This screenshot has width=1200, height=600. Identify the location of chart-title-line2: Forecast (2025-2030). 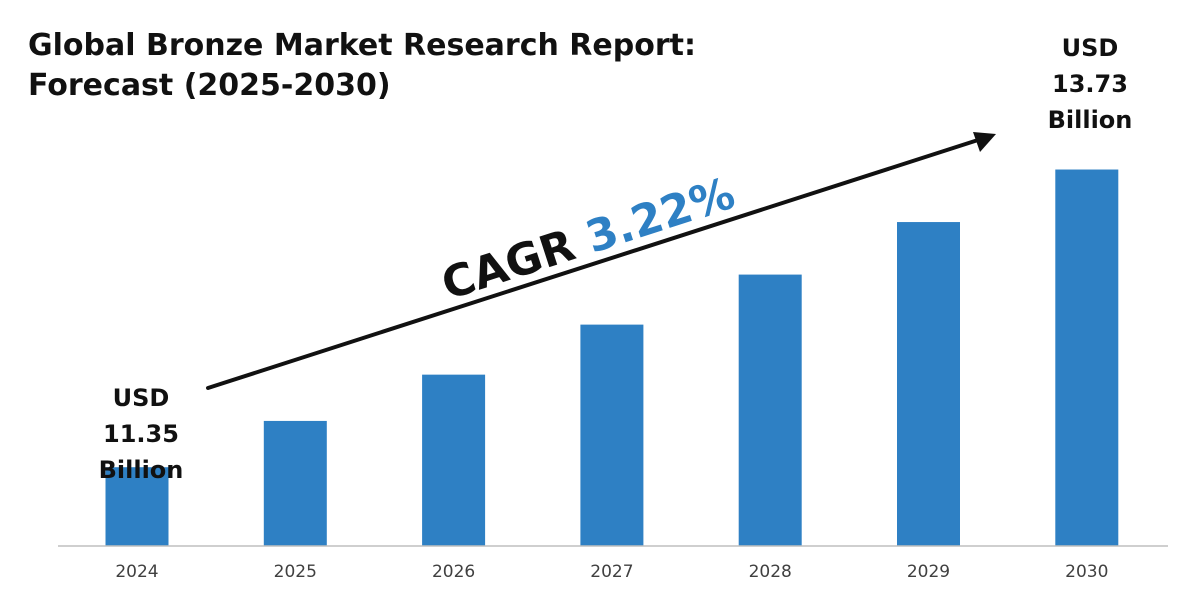
(209, 85).